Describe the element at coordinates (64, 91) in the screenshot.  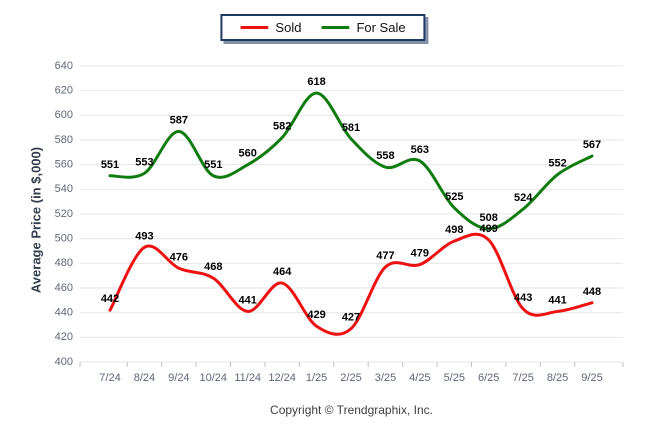
I see `y-tick-label: 620` at that location.